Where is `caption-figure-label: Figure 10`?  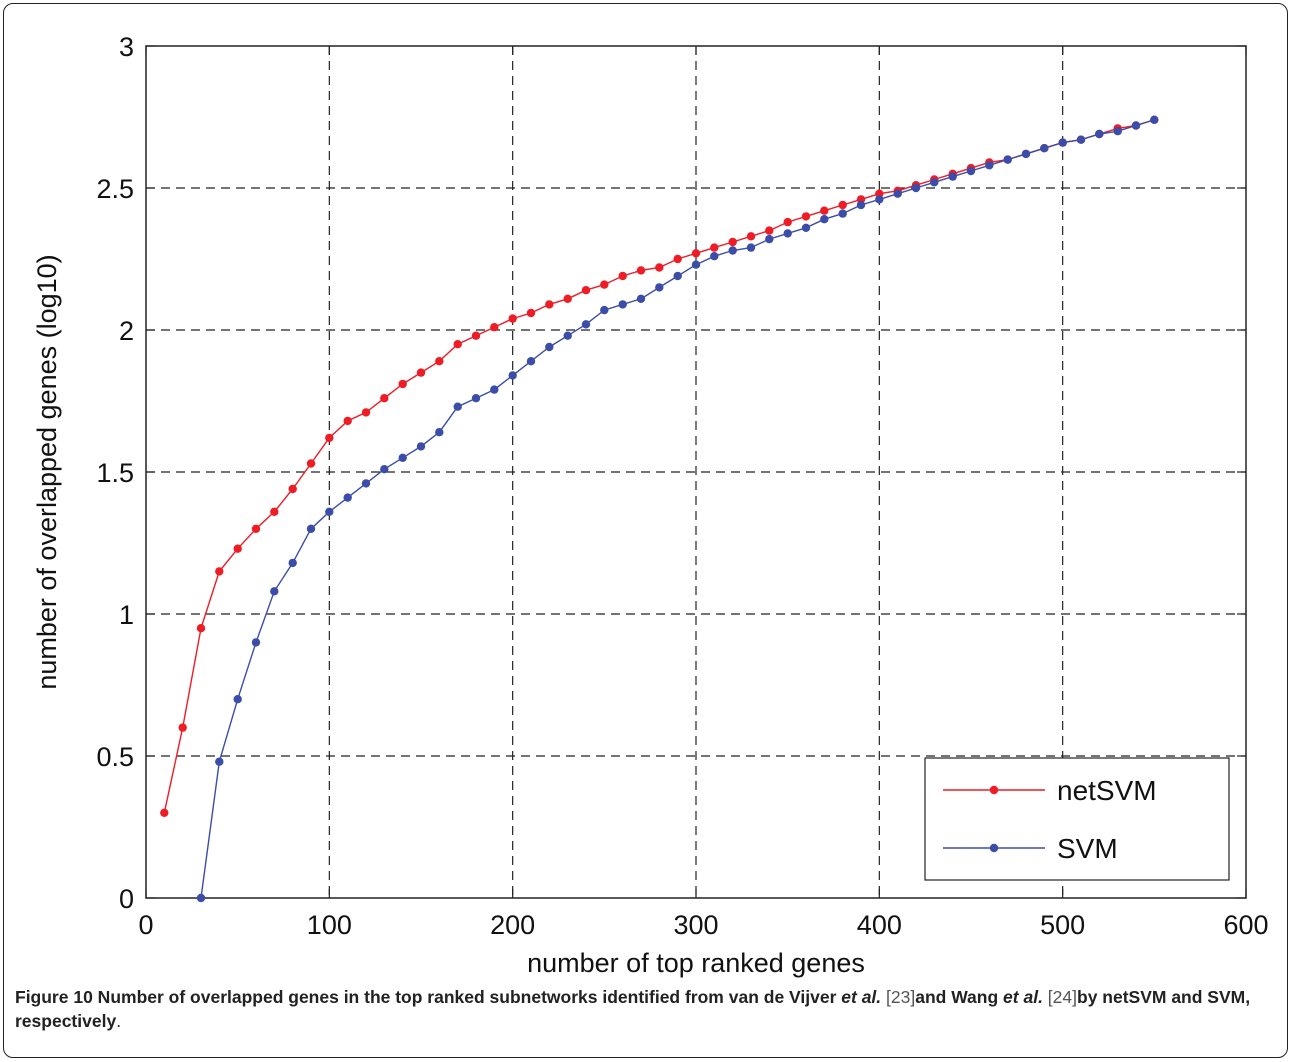
caption-figure-label: Figure 10 is located at coordinates (54, 997).